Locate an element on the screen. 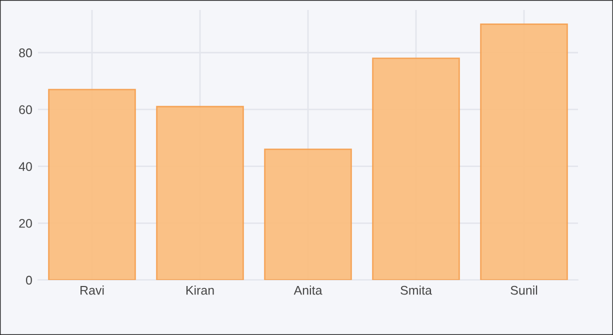  x-tick-label: Smita is located at coordinates (416, 290).